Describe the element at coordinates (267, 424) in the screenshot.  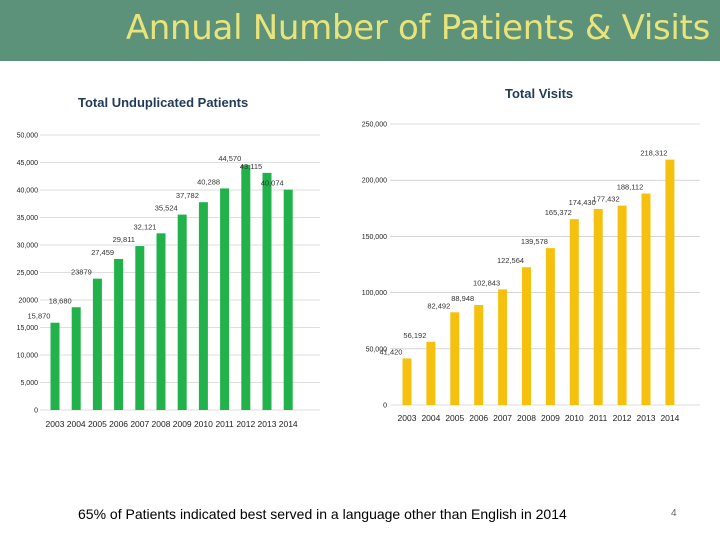
I see `patients-category-label: 2013` at that location.